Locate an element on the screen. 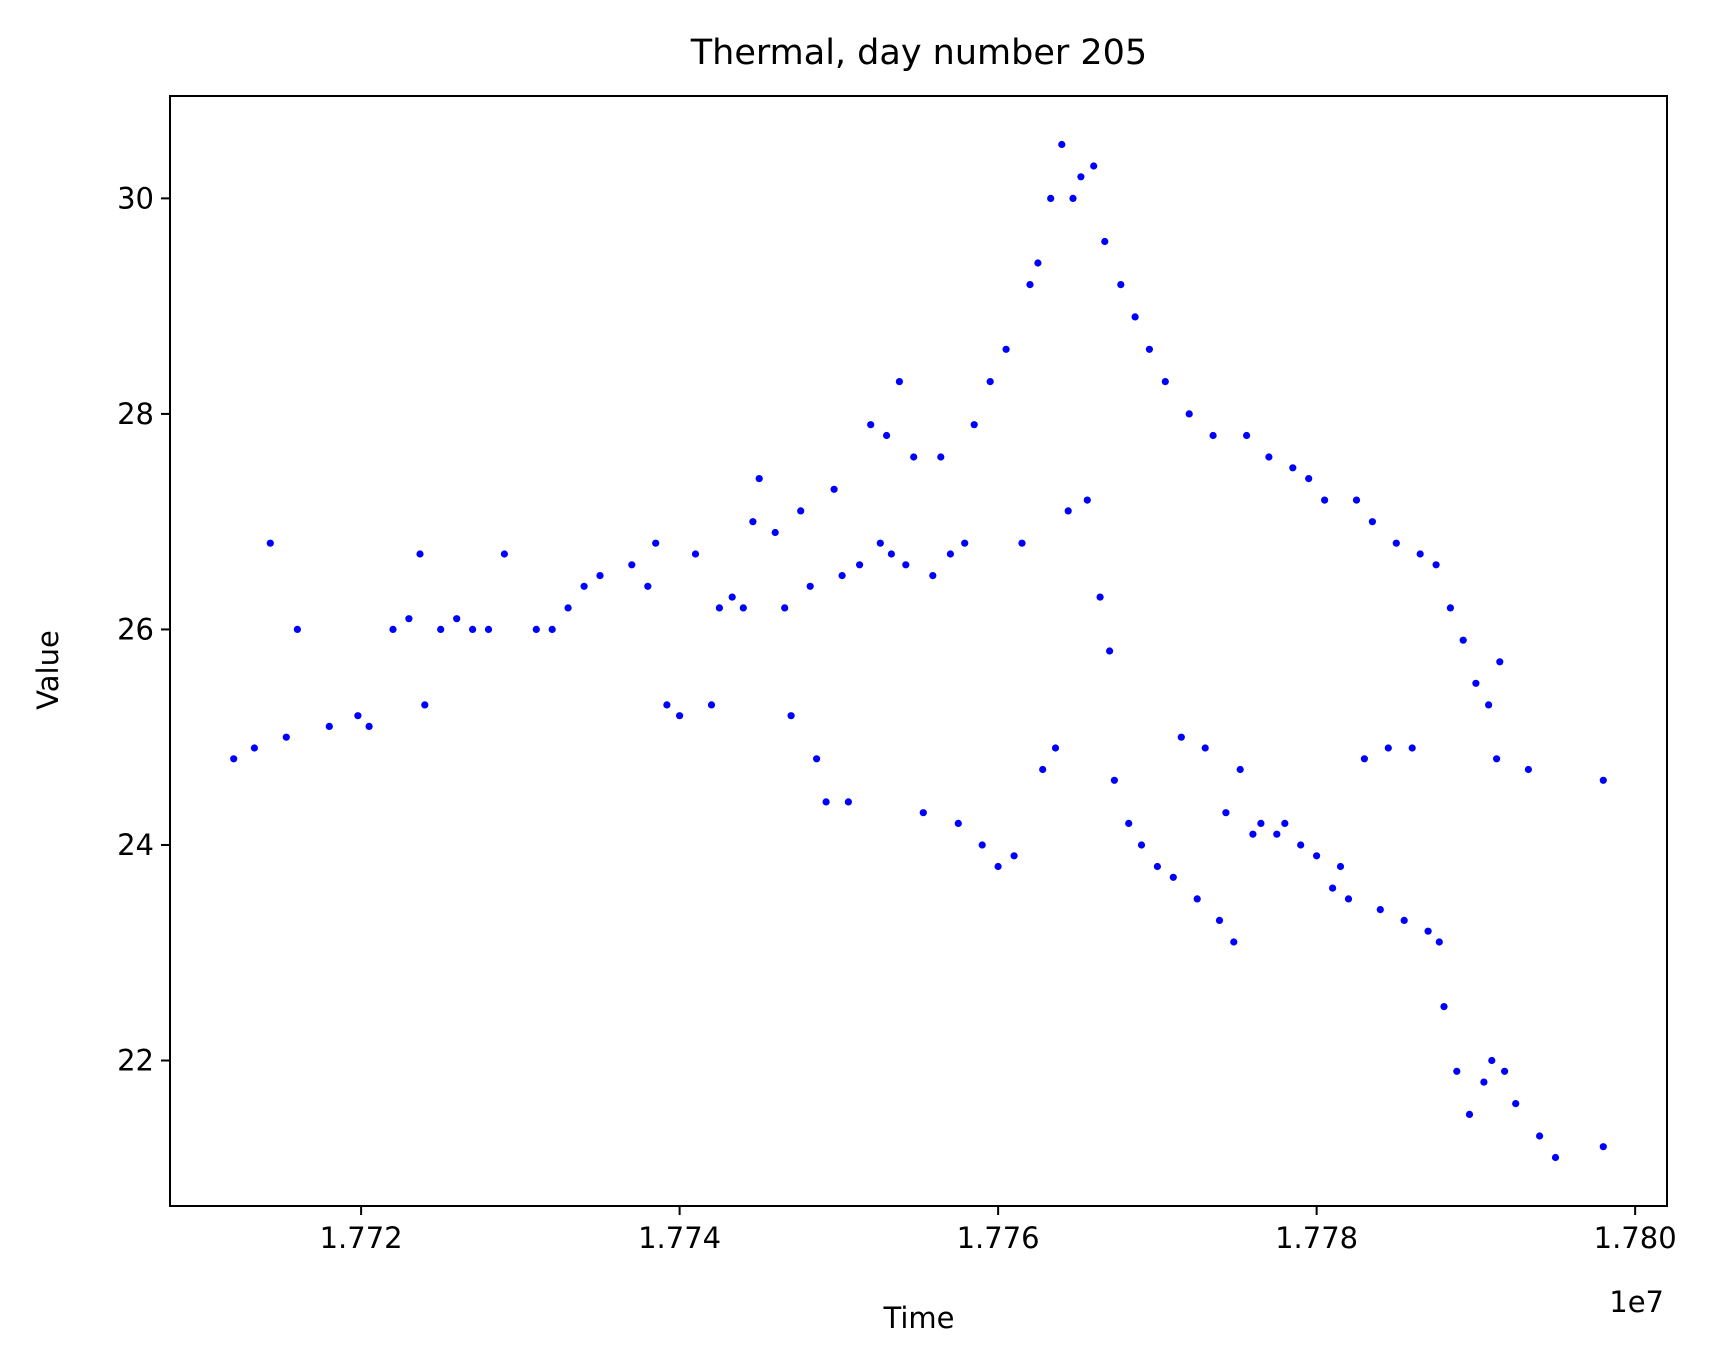 The width and height of the screenshot is (1709, 1357). x-axis-offset-label: 1e7 is located at coordinates (1636, 1302).